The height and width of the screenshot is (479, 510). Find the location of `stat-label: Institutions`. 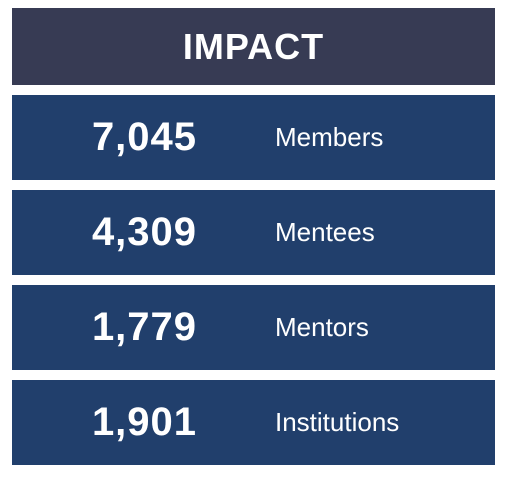

stat-label: Institutions is located at coordinates (337, 422).